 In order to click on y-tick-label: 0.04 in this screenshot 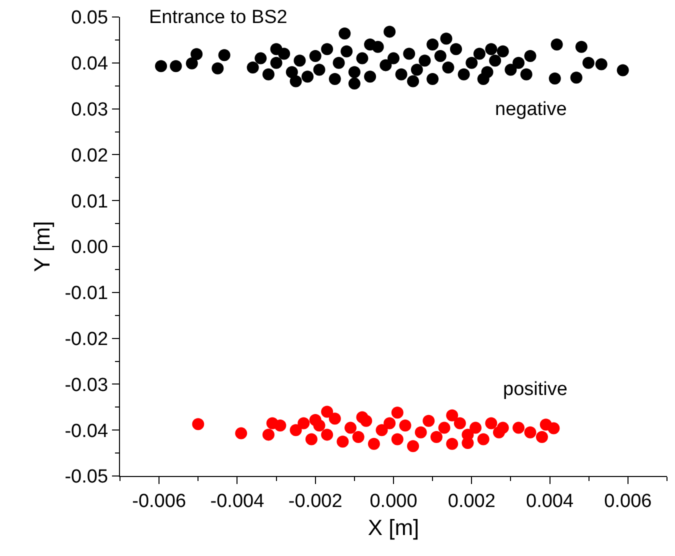, I will do `click(89, 64)`.